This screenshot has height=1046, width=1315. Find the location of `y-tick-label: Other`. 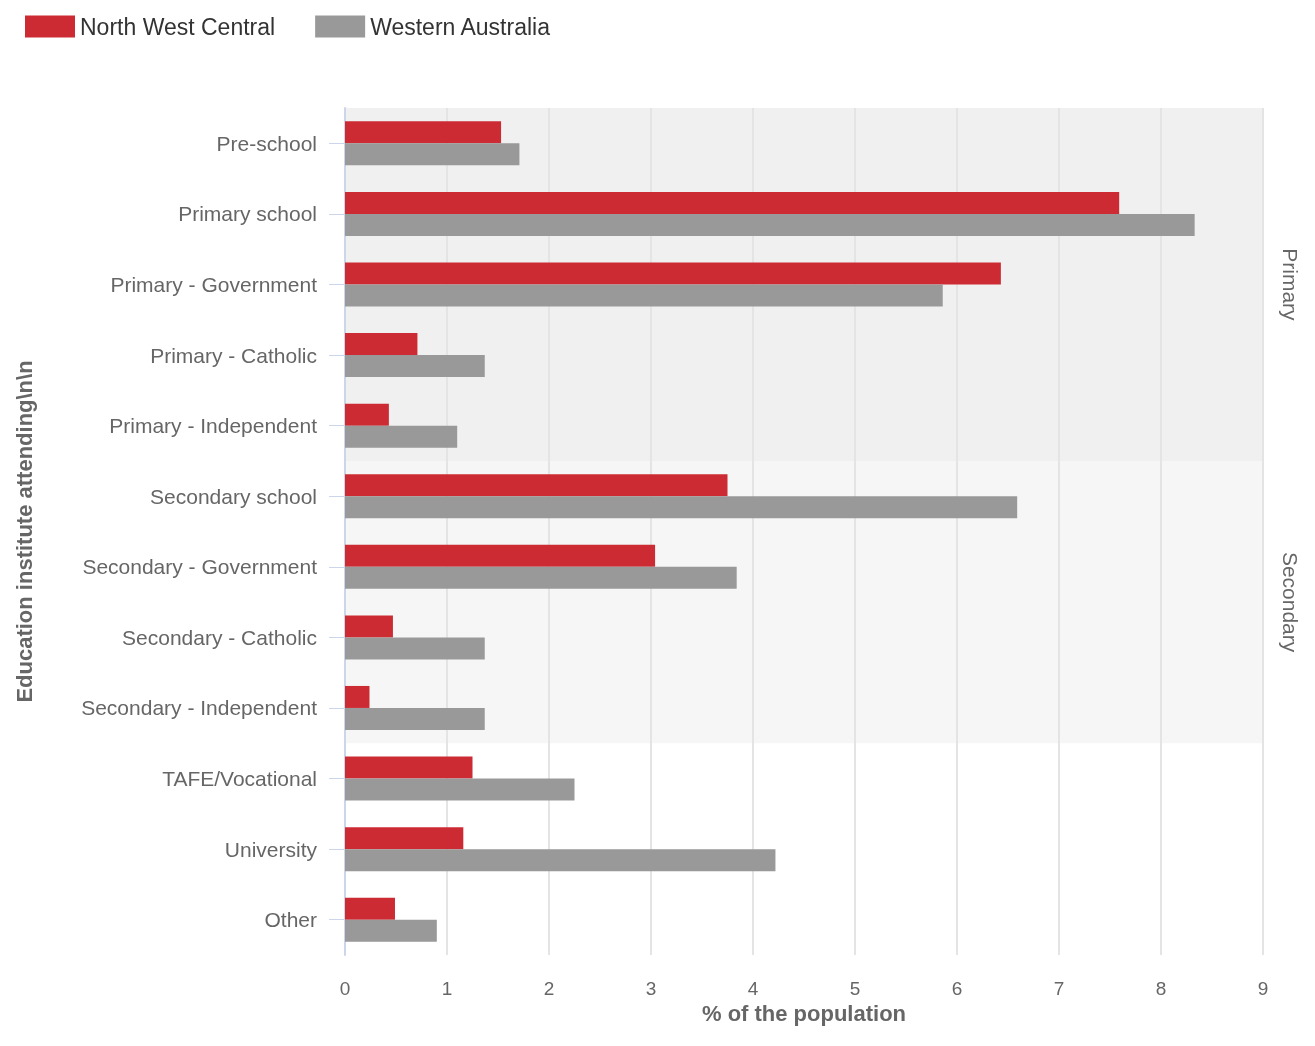

y-tick-label: Other is located at coordinates (290, 920).